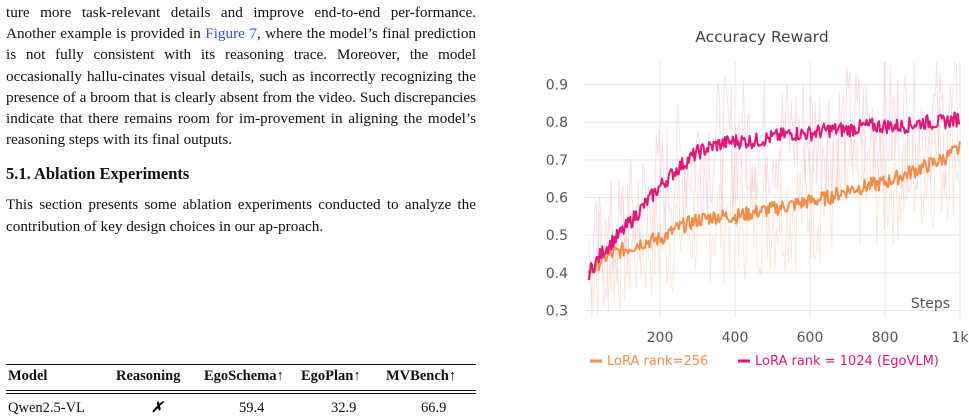 Image resolution: width=969 pixels, height=418 pixels. Describe the element at coordinates (557, 86) in the screenshot. I see `y-tick-label: 0.9` at that location.